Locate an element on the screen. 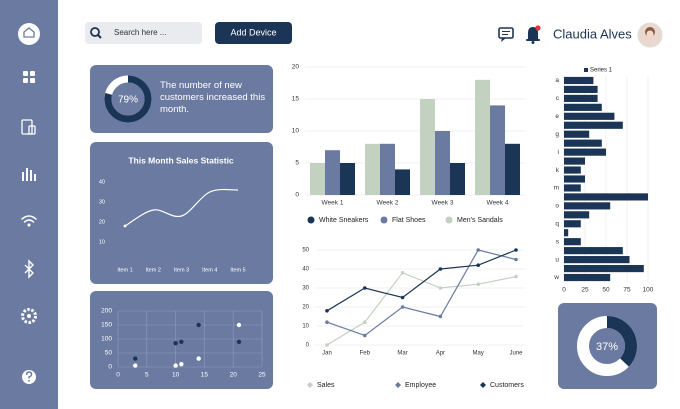  x-tick-label: Item 4 is located at coordinates (209, 270).